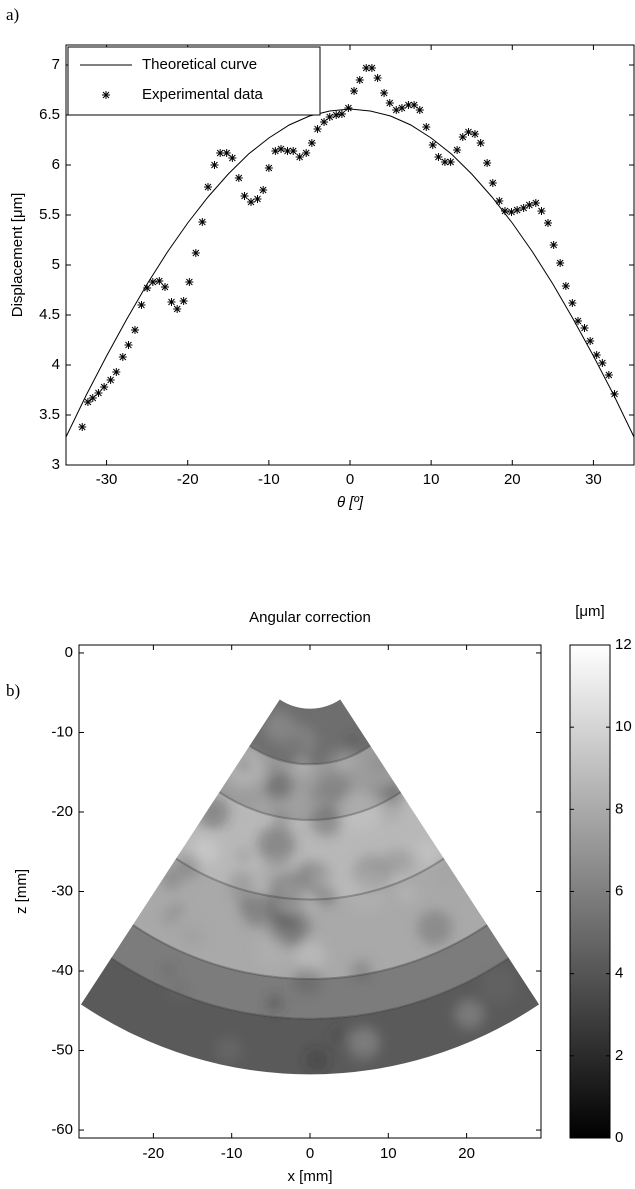 The height and width of the screenshot is (1189, 635). What do you see at coordinates (49, 214) in the screenshot?
I see `y-tick-label: 5.5` at bounding box center [49, 214].